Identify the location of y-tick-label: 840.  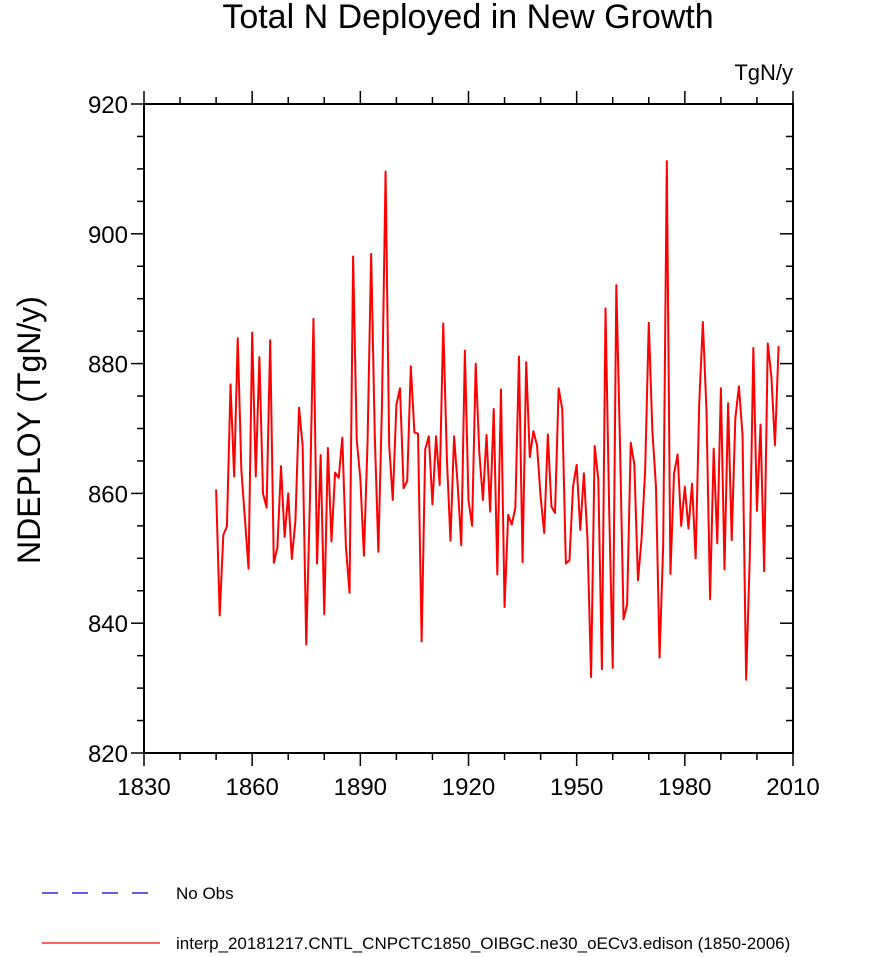
(108, 624).